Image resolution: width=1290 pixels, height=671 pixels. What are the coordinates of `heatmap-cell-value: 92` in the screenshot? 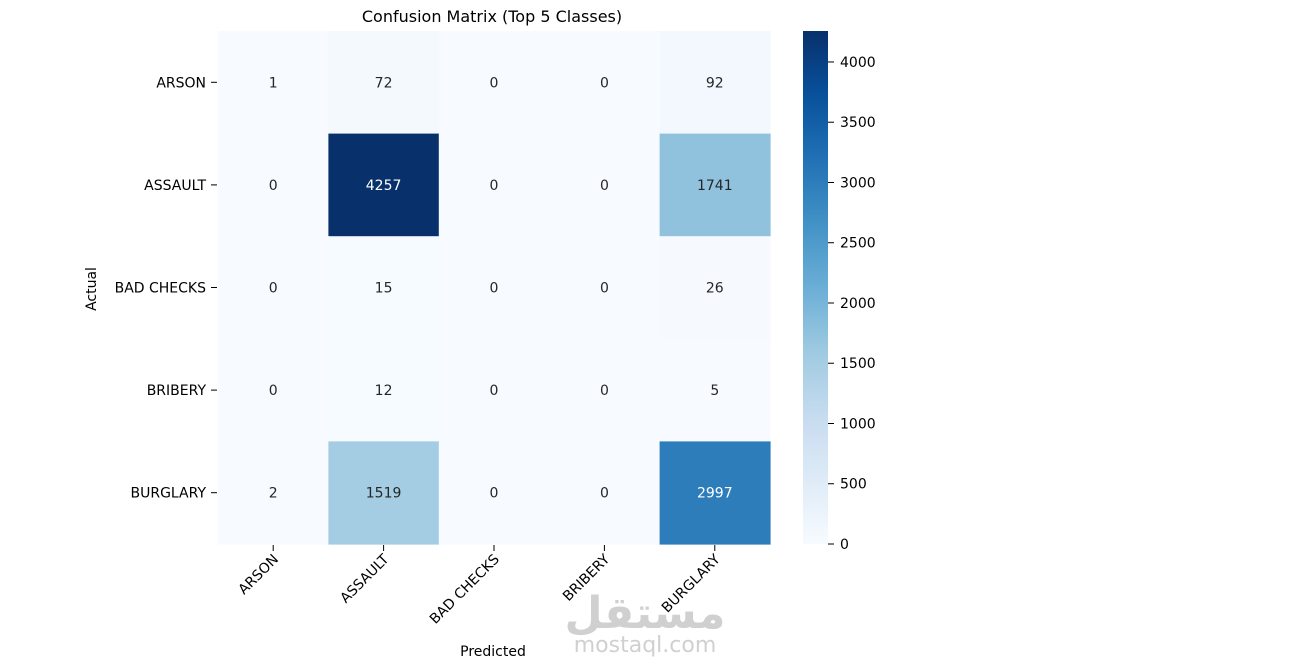 It's located at (715, 83).